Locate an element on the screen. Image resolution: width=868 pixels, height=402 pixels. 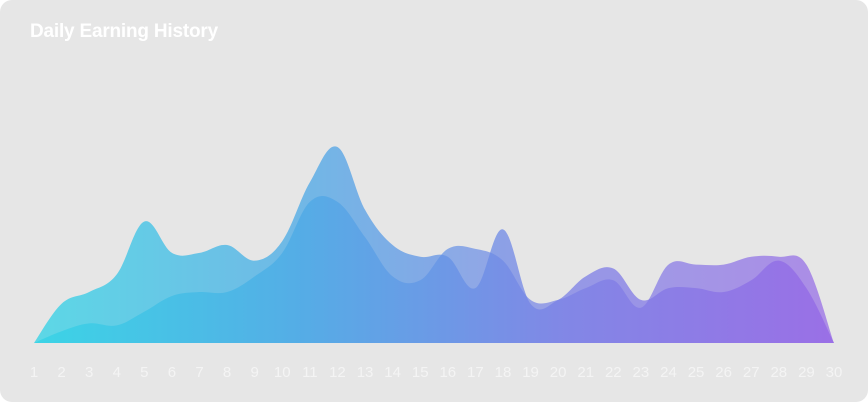
x-tick-label: 29 is located at coordinates (806, 372).